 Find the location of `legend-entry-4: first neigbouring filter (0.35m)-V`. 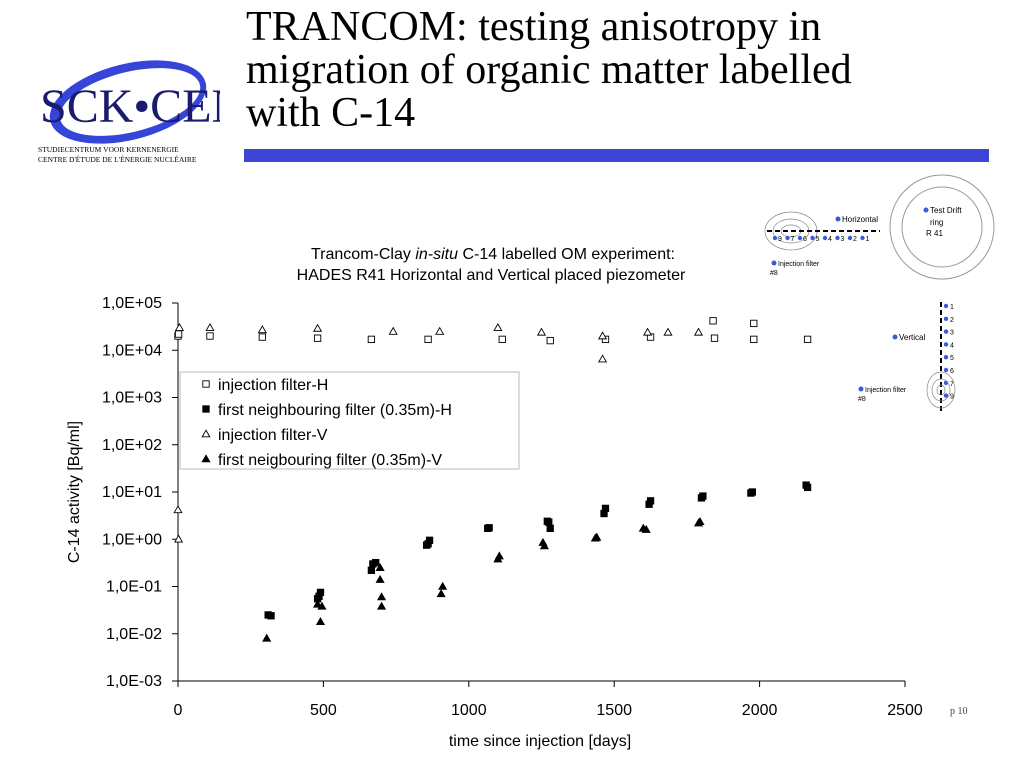

legend-entry-4: first neigbouring filter (0.35m)-V is located at coordinates (330, 460).